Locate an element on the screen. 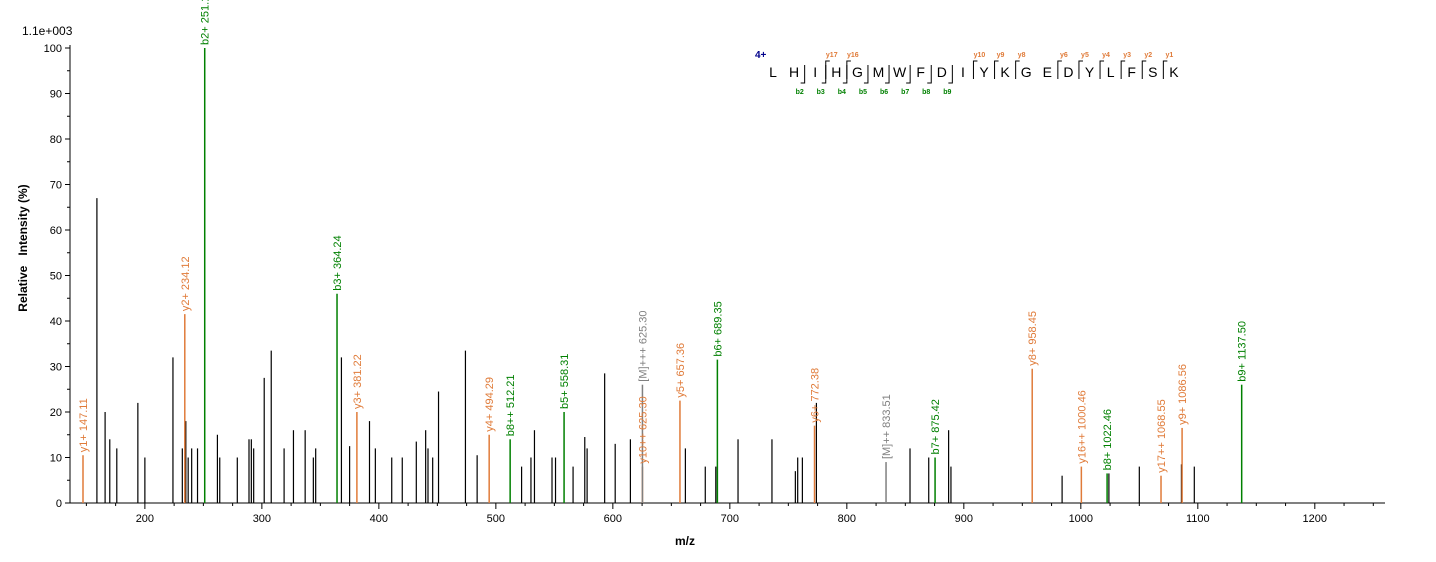 The height and width of the screenshot is (562, 1436). x-tick-label: 800 is located at coordinates (847, 519).